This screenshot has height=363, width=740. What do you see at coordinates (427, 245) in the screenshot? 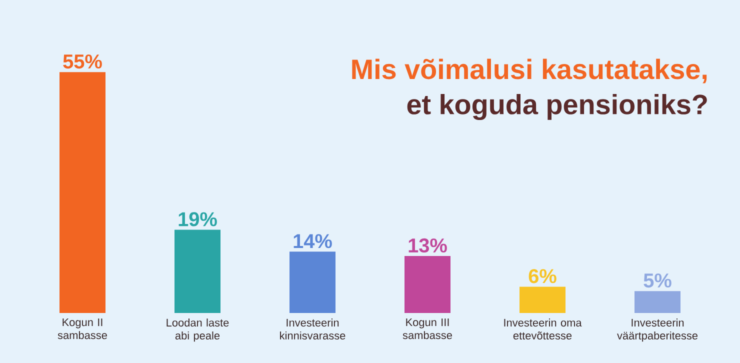
I see `data-label: 13%` at bounding box center [427, 245].